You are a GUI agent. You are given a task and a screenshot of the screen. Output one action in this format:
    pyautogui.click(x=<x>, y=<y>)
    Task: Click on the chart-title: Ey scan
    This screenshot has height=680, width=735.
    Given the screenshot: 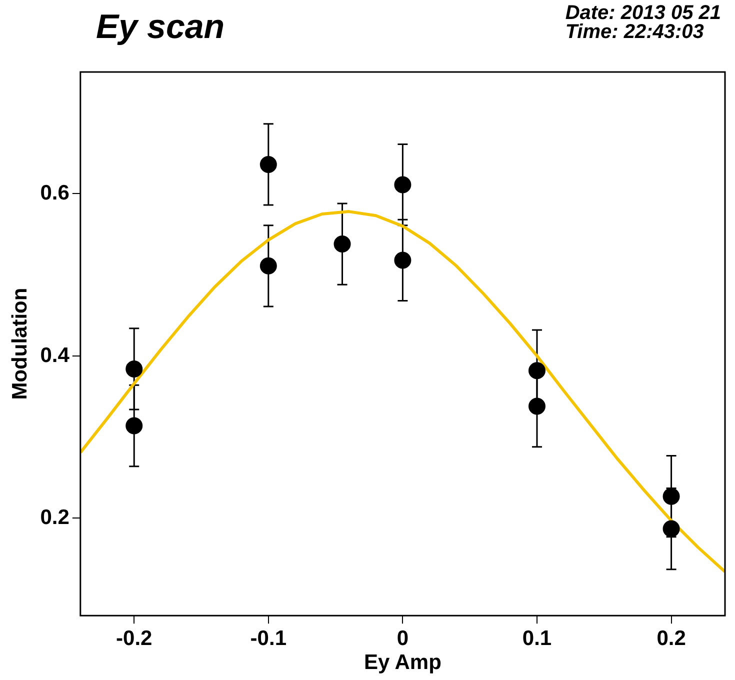 What is the action you would take?
    pyautogui.click(x=160, y=27)
    